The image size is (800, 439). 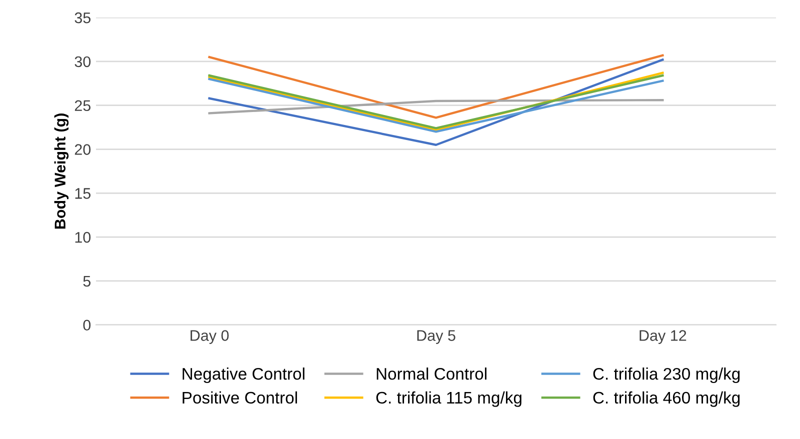 What do you see at coordinates (82, 106) in the screenshot?
I see `y-tick-label: 25` at bounding box center [82, 106].